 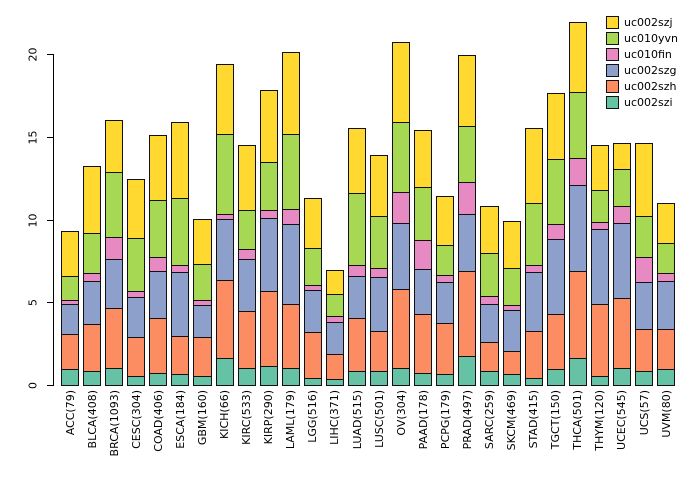 What do you see at coordinates (650, 86) in the screenshot?
I see `legend-label: uc002szh` at bounding box center [650, 86].